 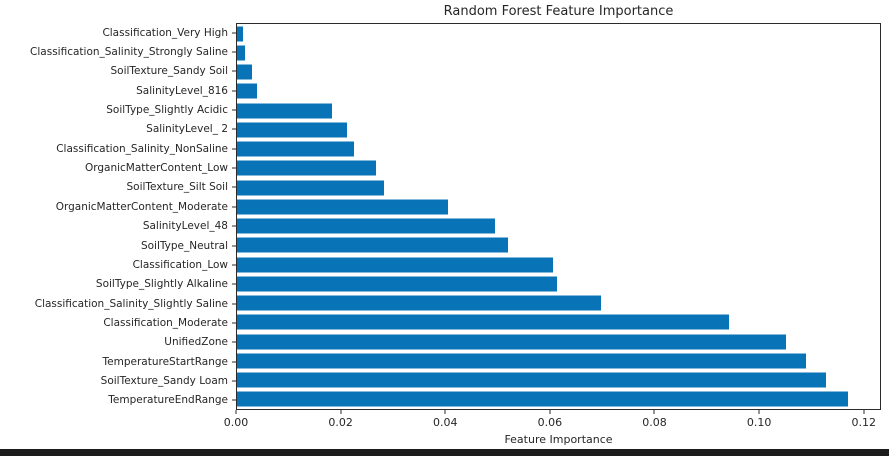 What do you see at coordinates (558, 11) in the screenshot?
I see `chart-title: Random Forest Feature Importance` at bounding box center [558, 11].